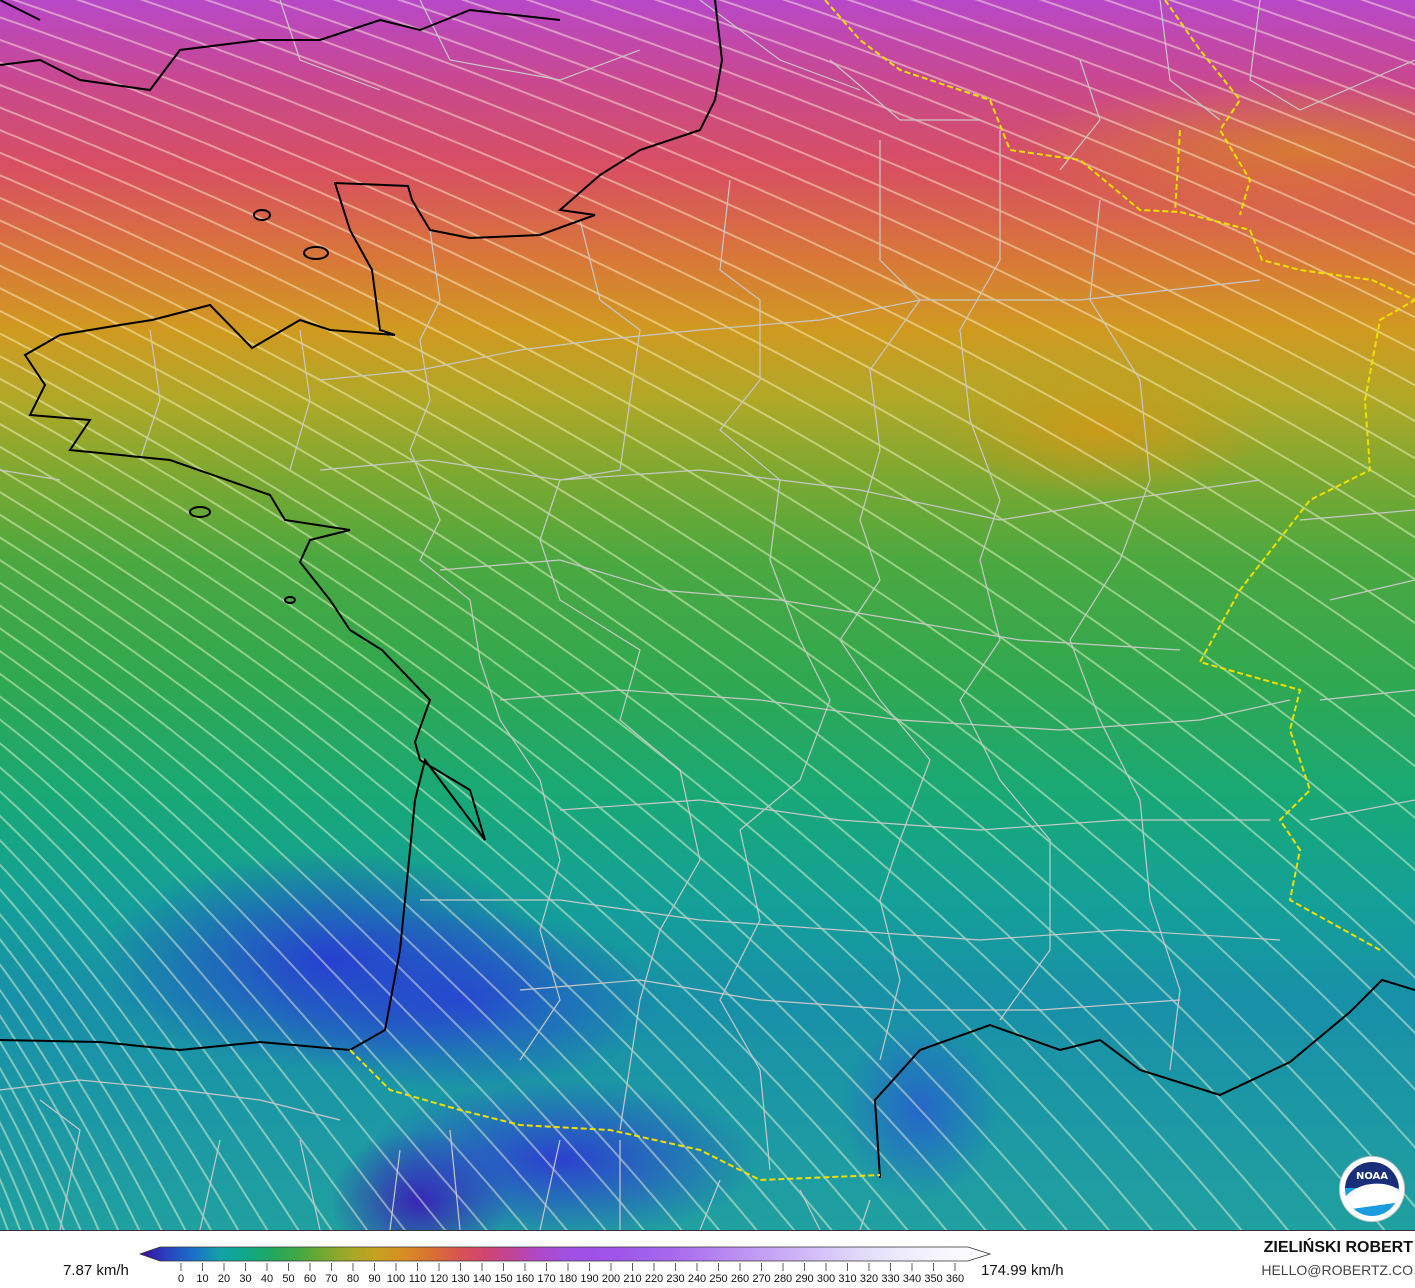 Image resolution: width=1415 pixels, height=1288 pixels. I want to click on legend-tick-label: 280, so click(783, 1279).